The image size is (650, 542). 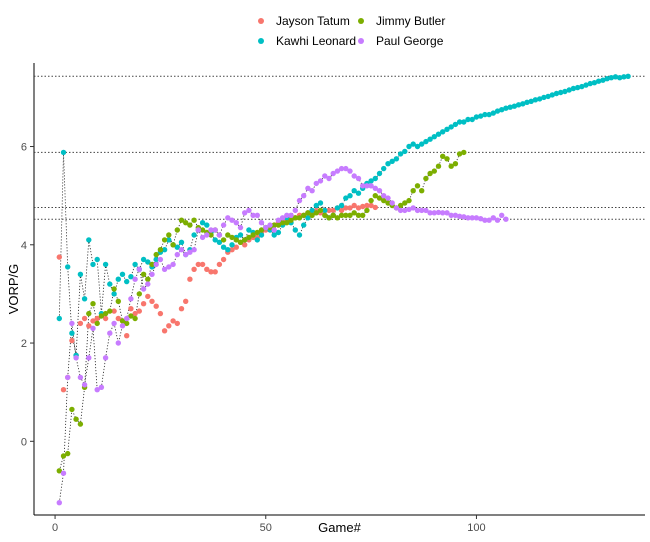 I want to click on legend-item-jayson-tatum: Jayson Tatum, so click(x=304, y=21).